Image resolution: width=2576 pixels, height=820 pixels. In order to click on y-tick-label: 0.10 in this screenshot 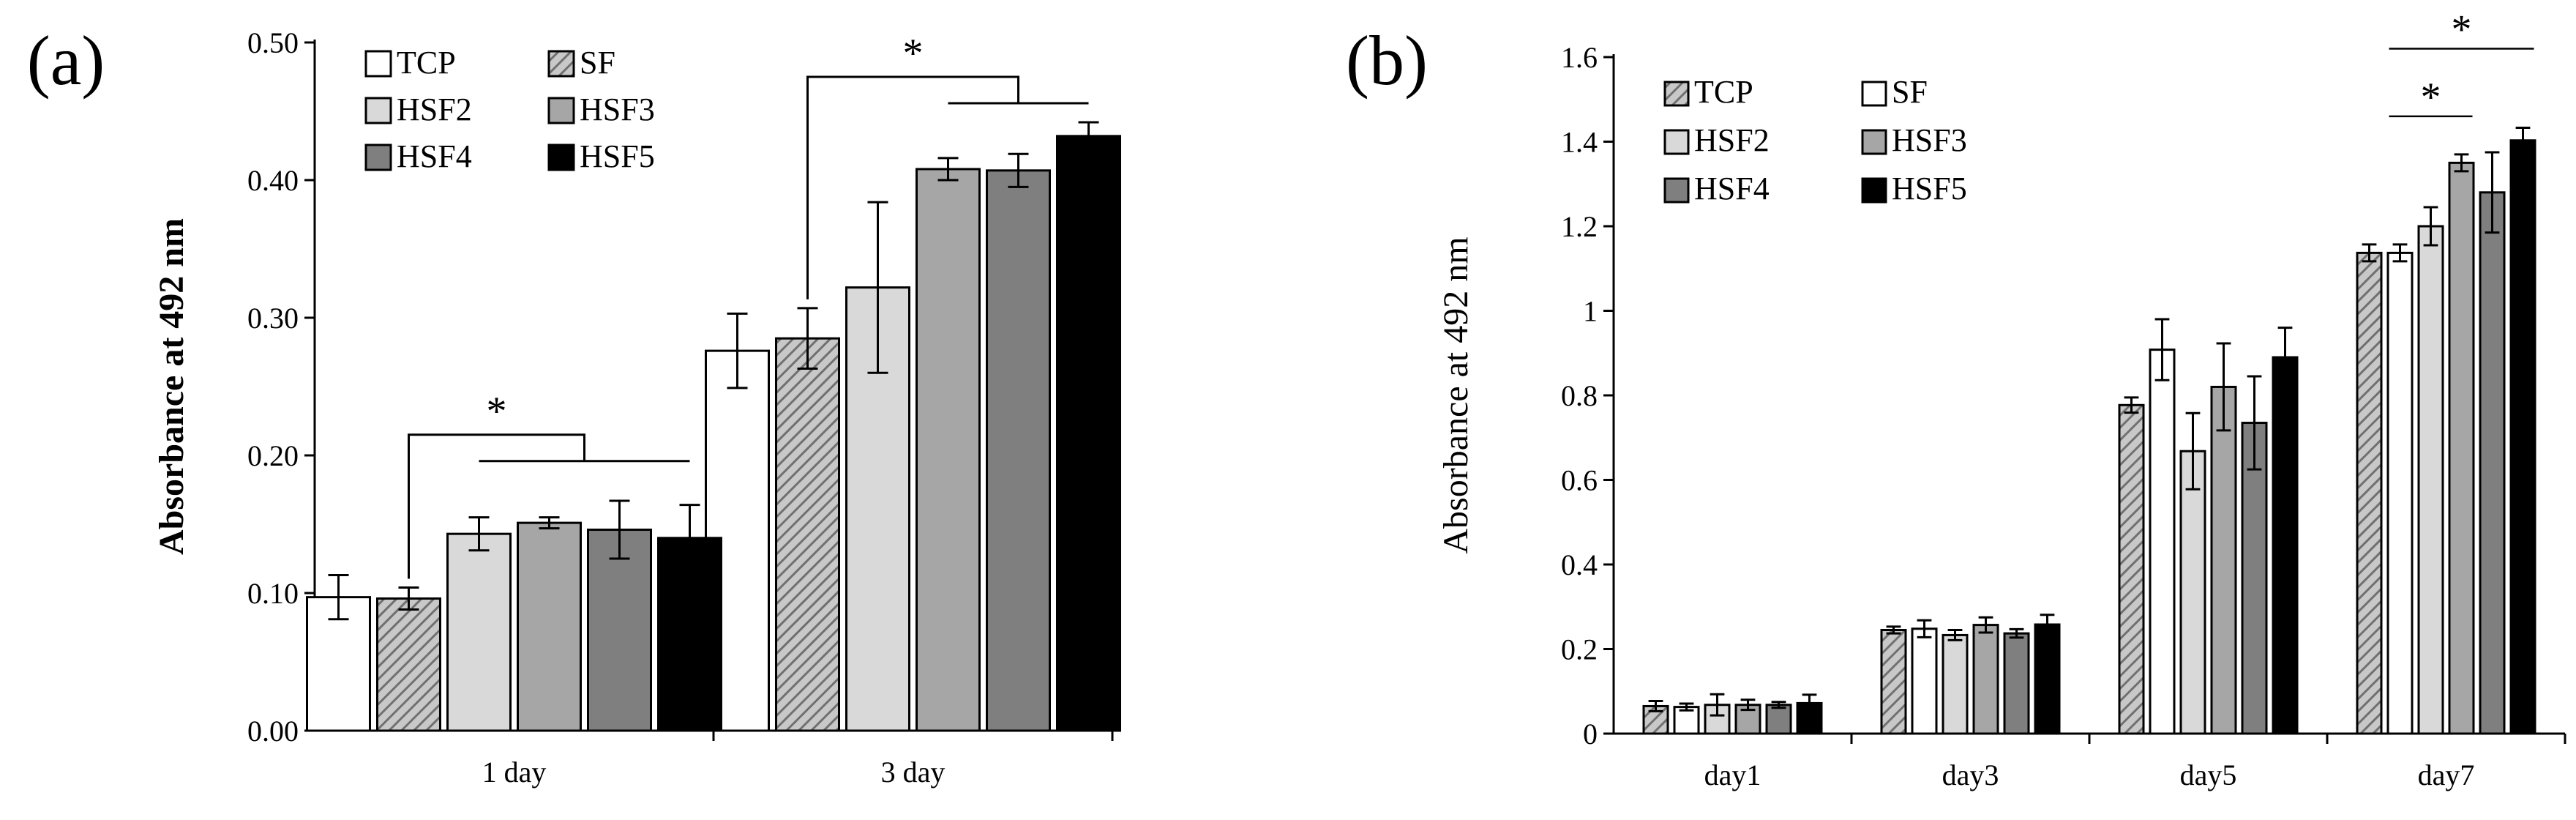, I will do `click(273, 593)`.